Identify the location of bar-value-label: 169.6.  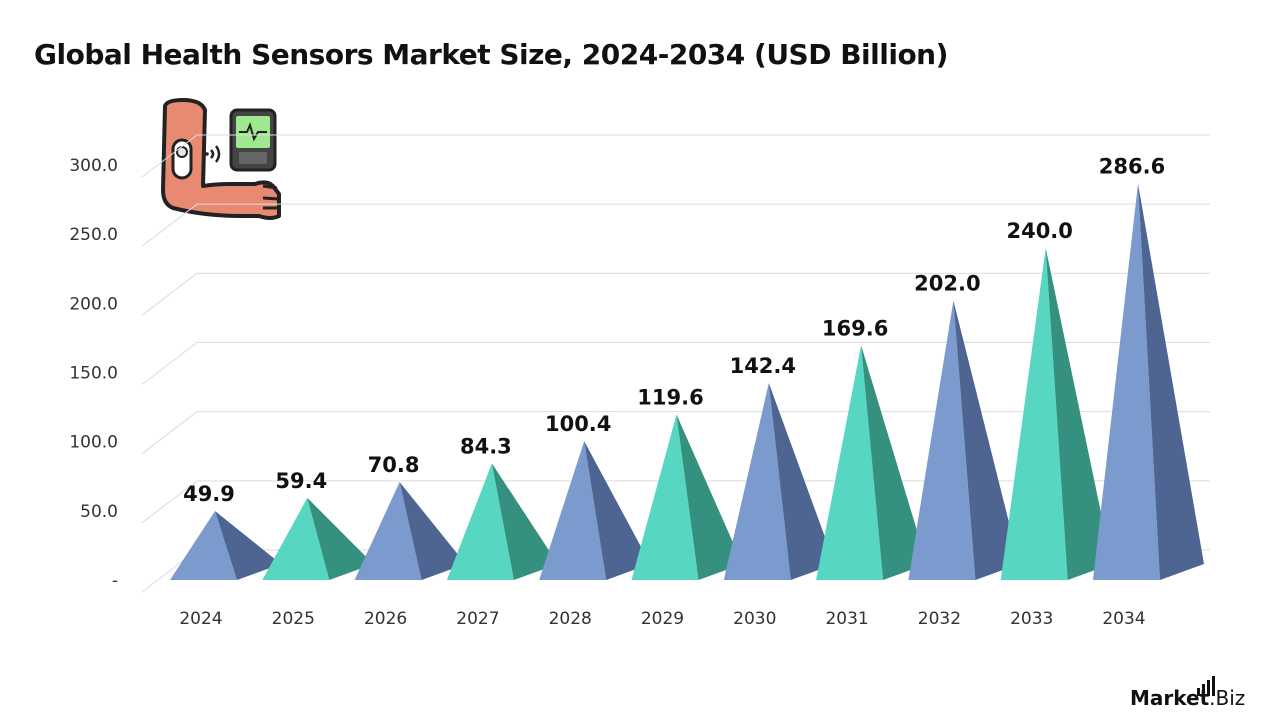
(855, 328).